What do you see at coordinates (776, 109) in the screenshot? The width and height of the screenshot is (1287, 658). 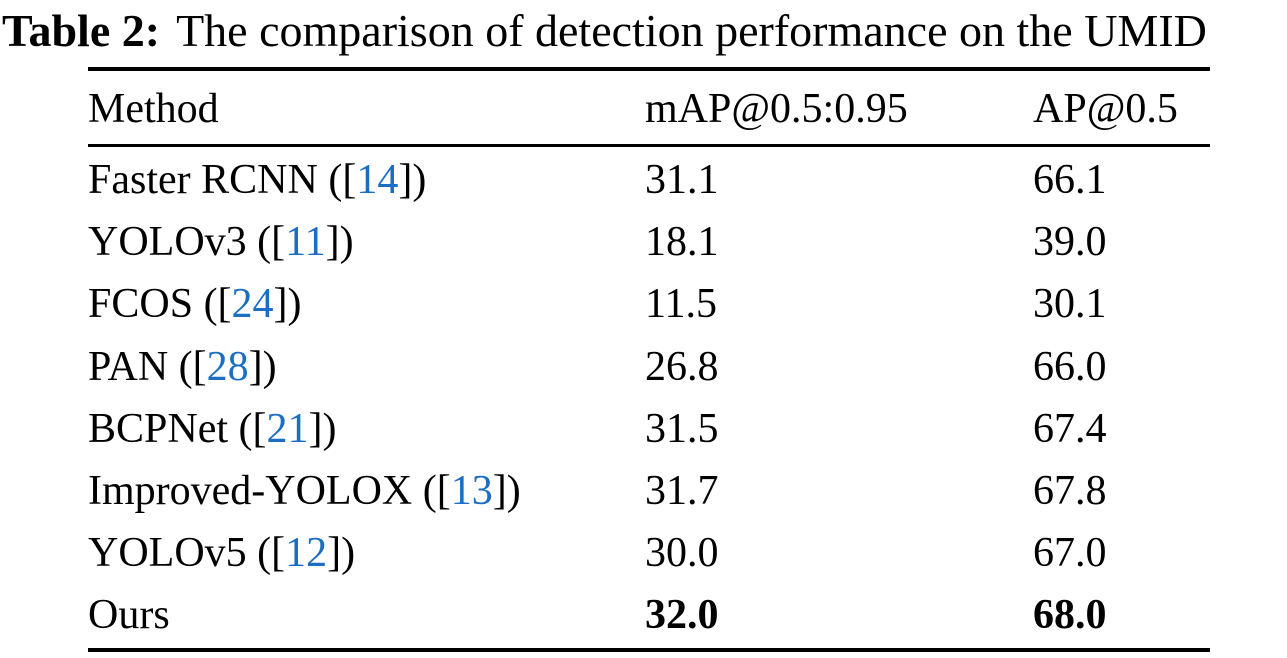 I see `column-header-map: mAP@0.5:0.95` at bounding box center [776, 109].